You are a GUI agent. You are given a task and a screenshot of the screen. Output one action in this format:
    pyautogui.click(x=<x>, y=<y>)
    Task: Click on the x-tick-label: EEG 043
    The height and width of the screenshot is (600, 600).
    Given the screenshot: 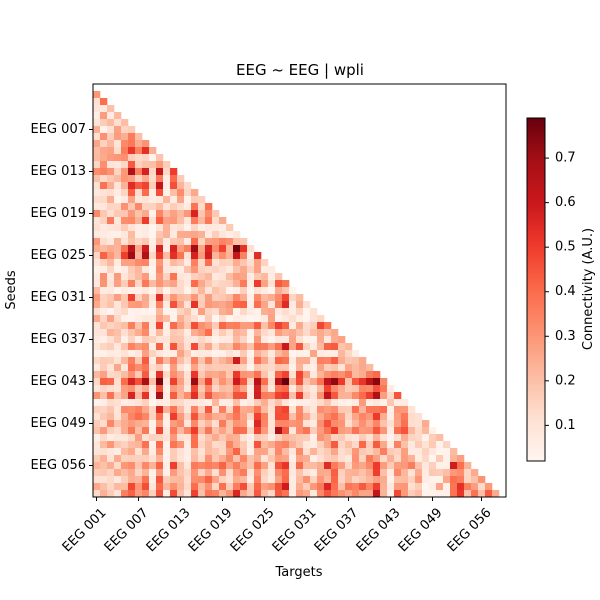 What is the action you would take?
    pyautogui.click(x=379, y=530)
    